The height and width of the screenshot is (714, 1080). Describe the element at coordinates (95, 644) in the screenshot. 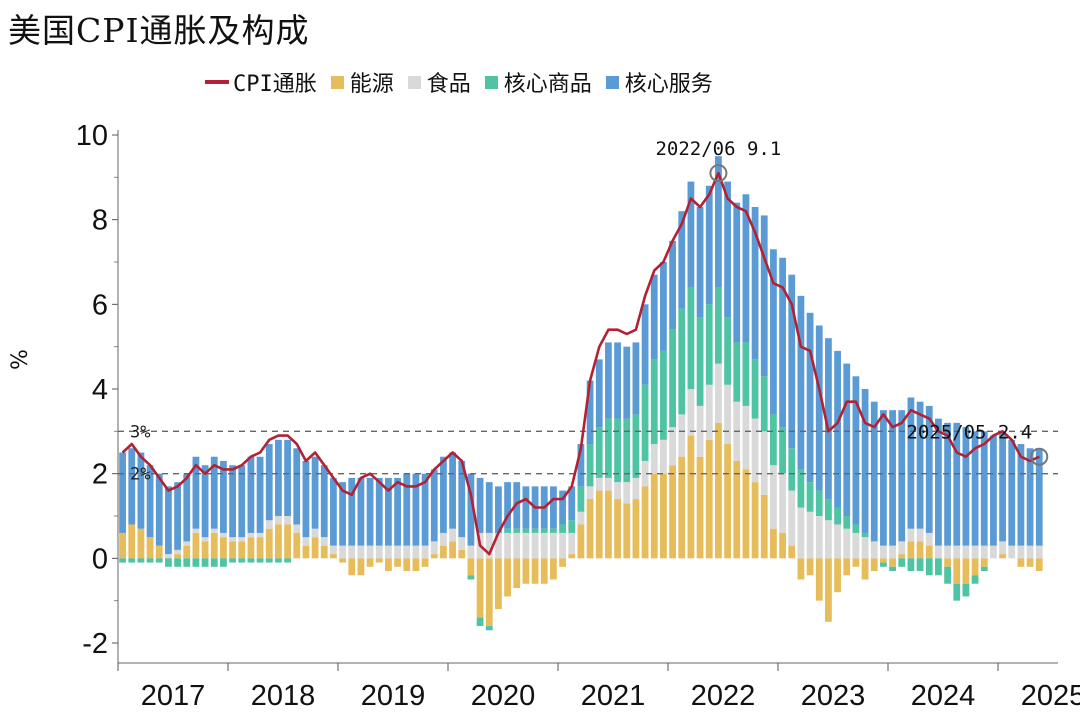

I see `y-tick-label: -2` at that location.